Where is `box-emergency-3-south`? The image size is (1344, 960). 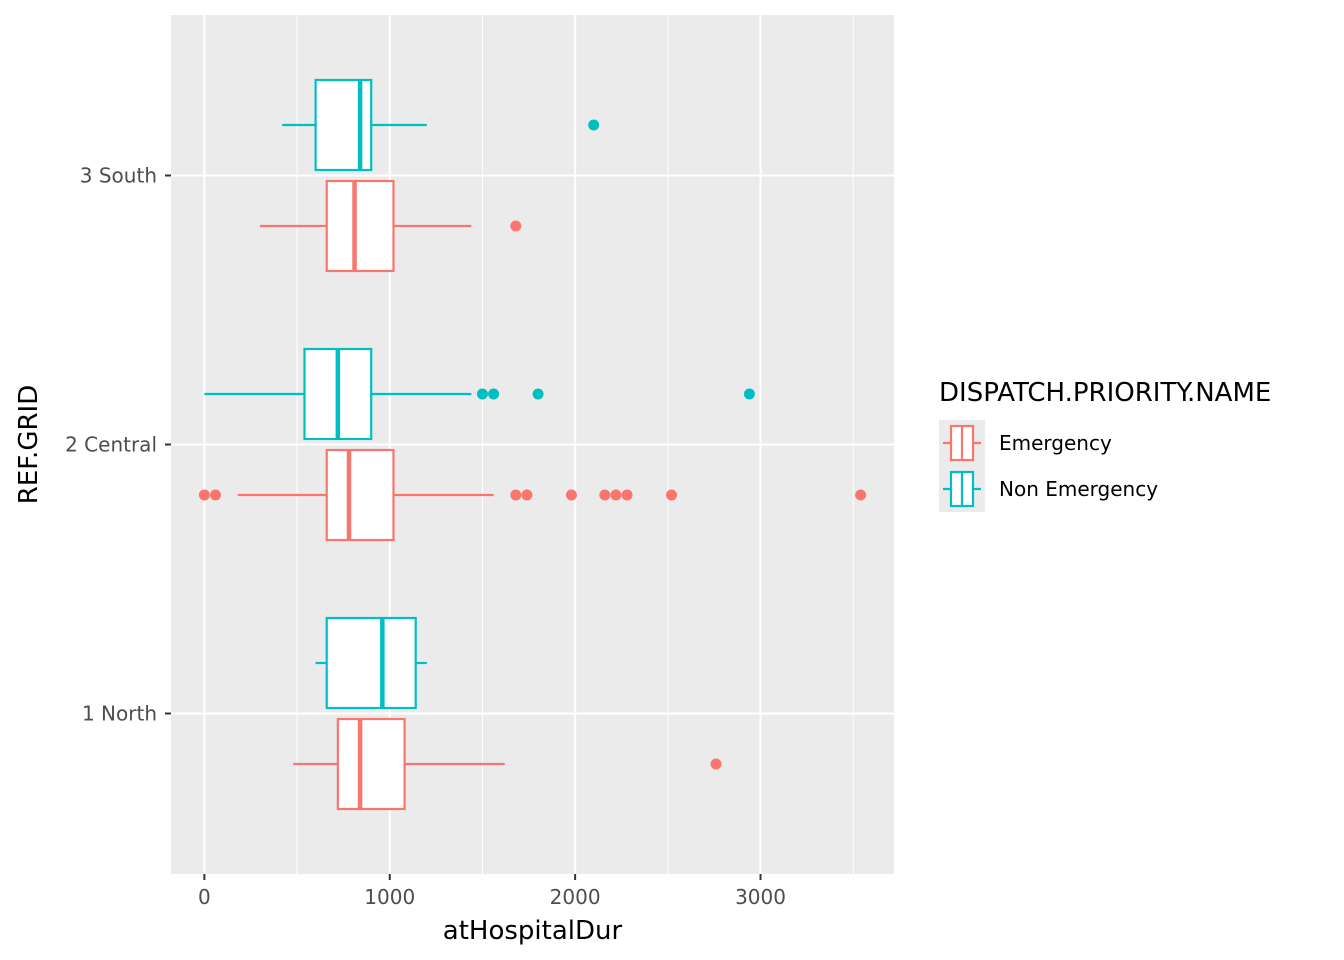 box-emergency-3-south is located at coordinates (390, 226).